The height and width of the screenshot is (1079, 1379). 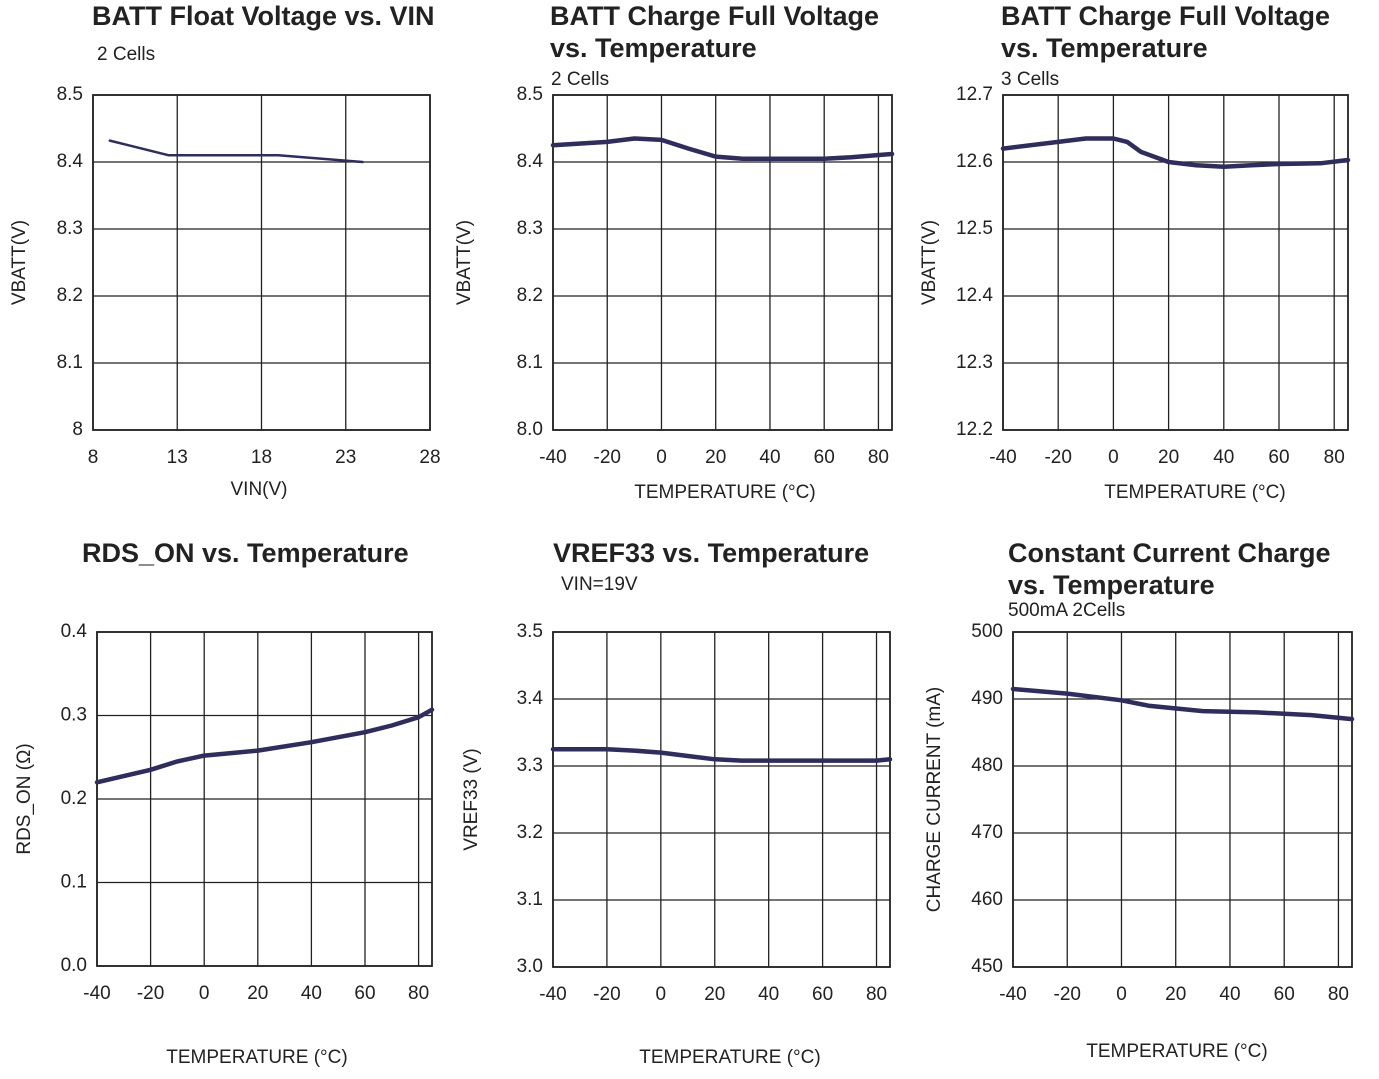 I want to click on chart-title: BATT Float Voltage vs. VIN, so click(x=263, y=16).